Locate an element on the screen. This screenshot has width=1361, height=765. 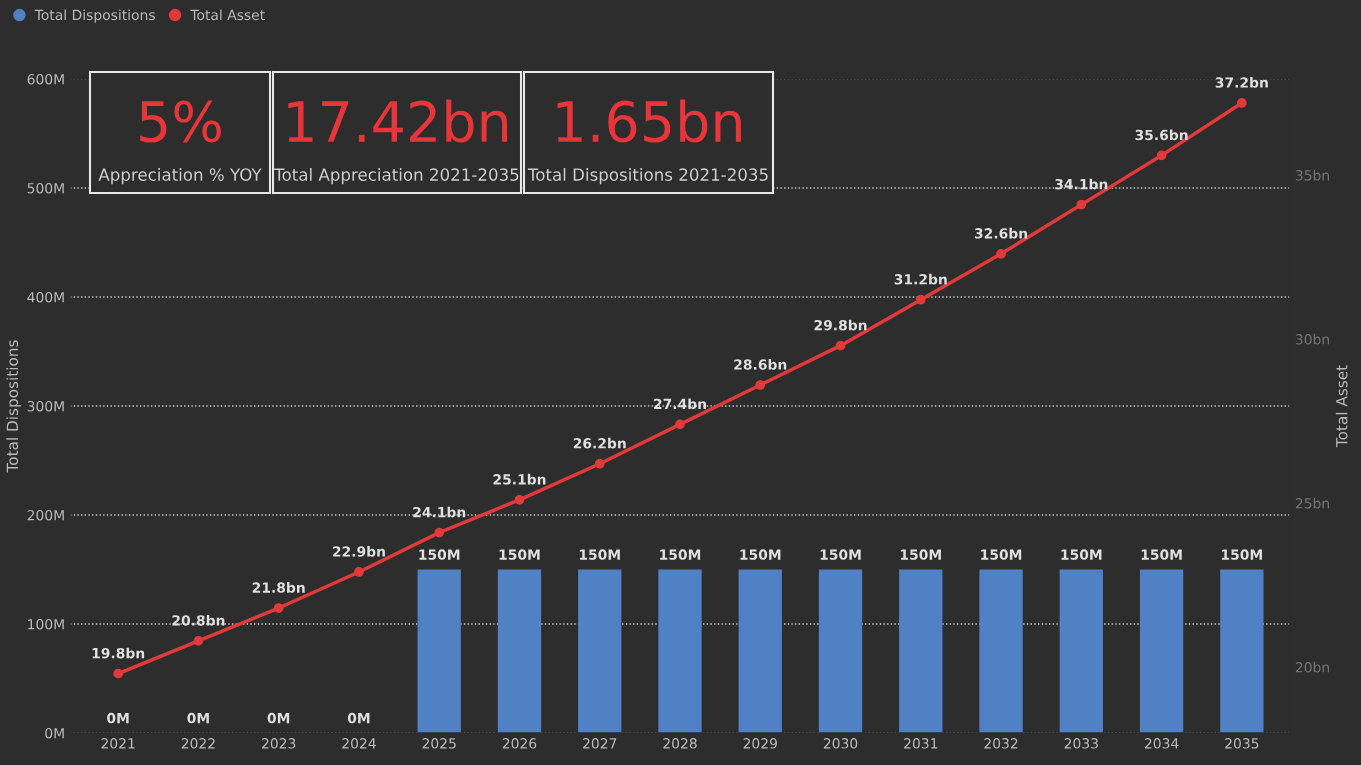
annotation: 5% is located at coordinates (180, 121).